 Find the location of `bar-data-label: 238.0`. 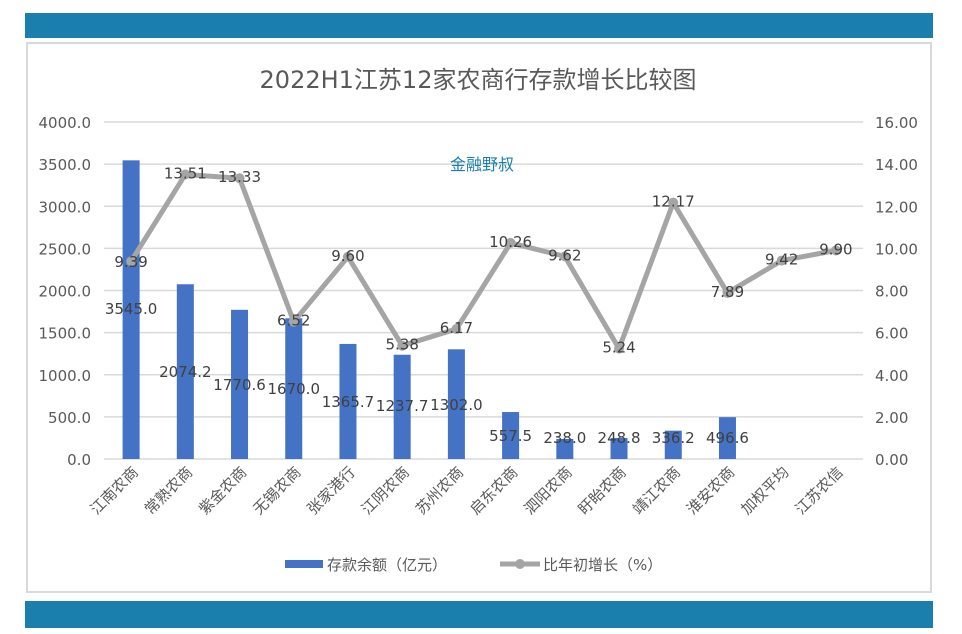

bar-data-label: 238.0 is located at coordinates (564, 438).